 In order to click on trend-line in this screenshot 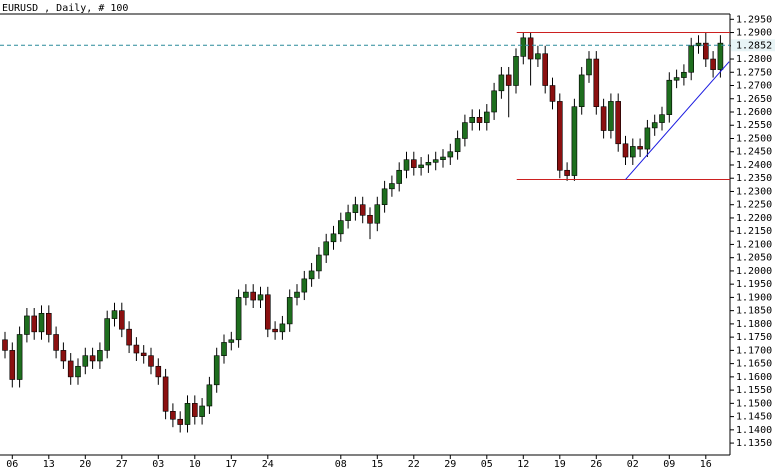, I will do `click(677, 120)`.